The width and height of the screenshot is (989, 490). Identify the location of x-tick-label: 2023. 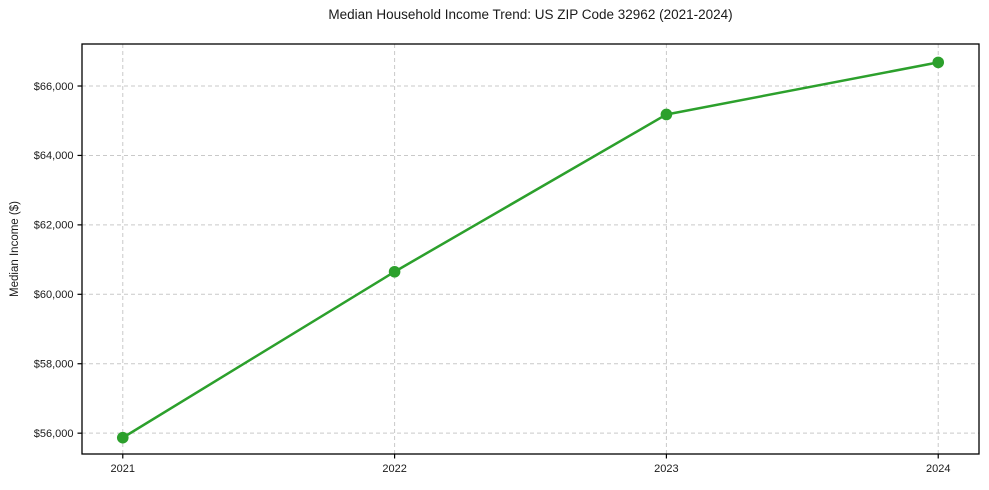
(666, 469).